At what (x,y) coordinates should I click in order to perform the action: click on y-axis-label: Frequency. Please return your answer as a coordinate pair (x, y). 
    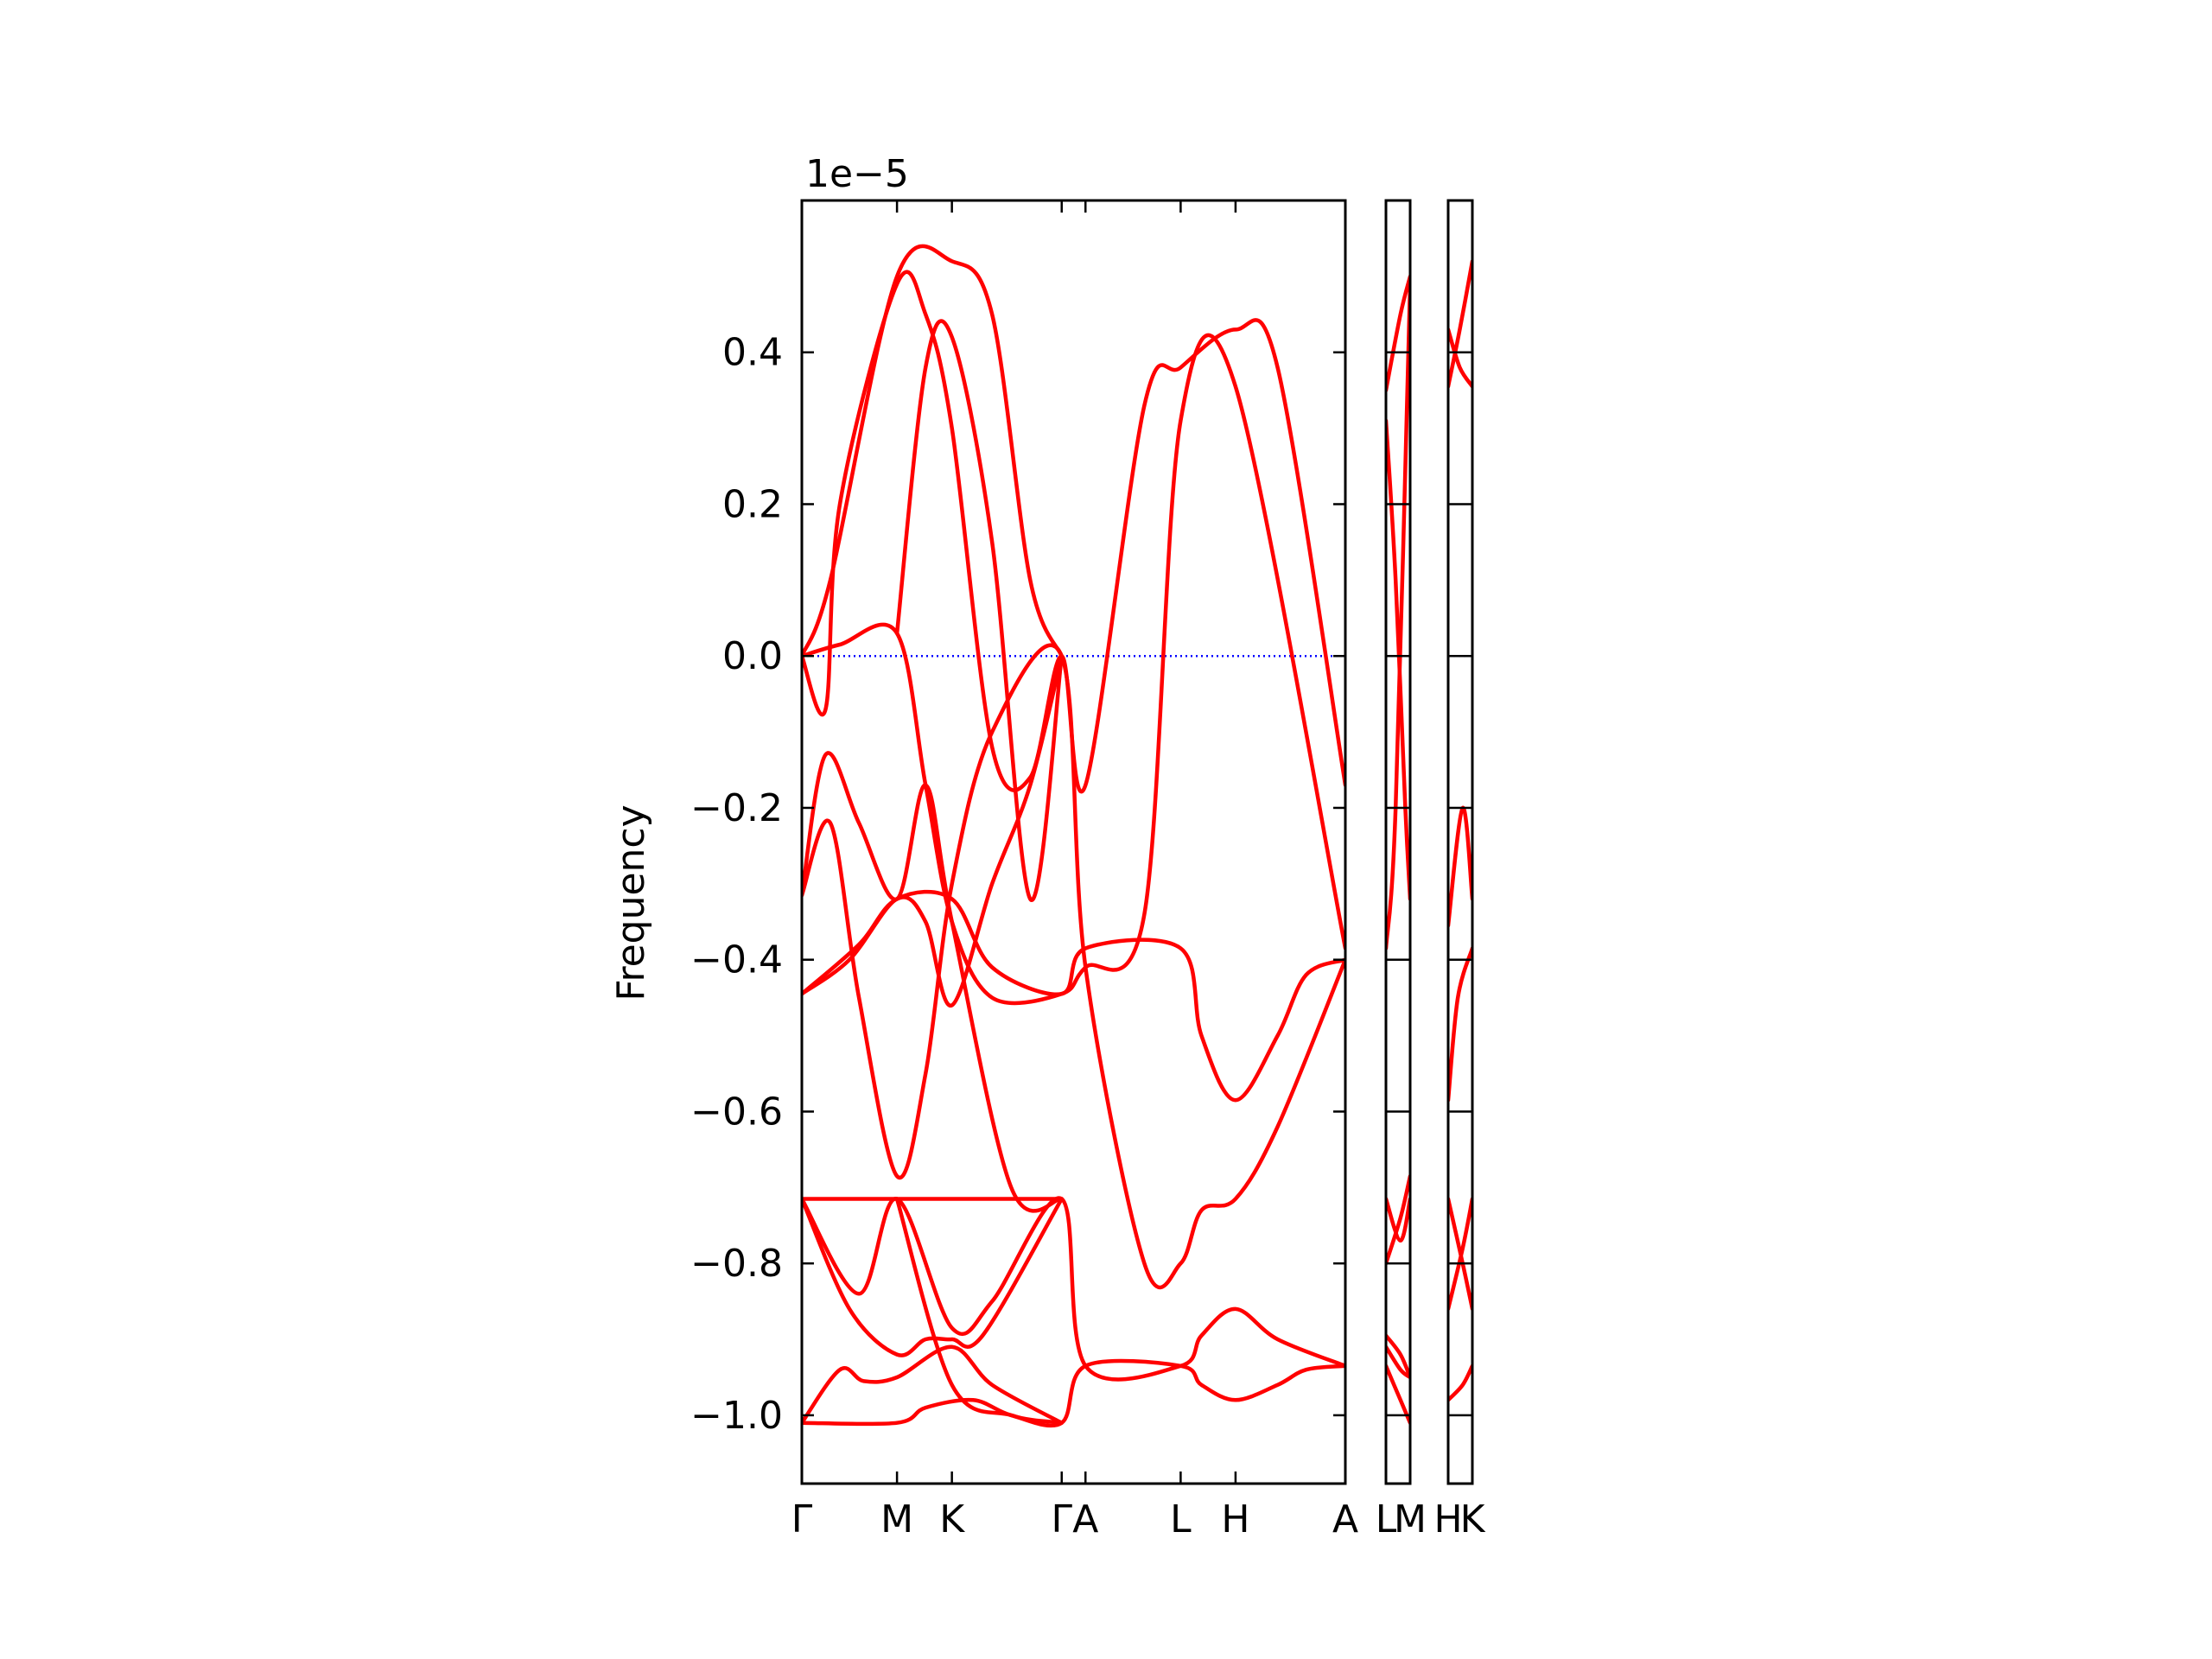
    Looking at the image, I should click on (631, 902).